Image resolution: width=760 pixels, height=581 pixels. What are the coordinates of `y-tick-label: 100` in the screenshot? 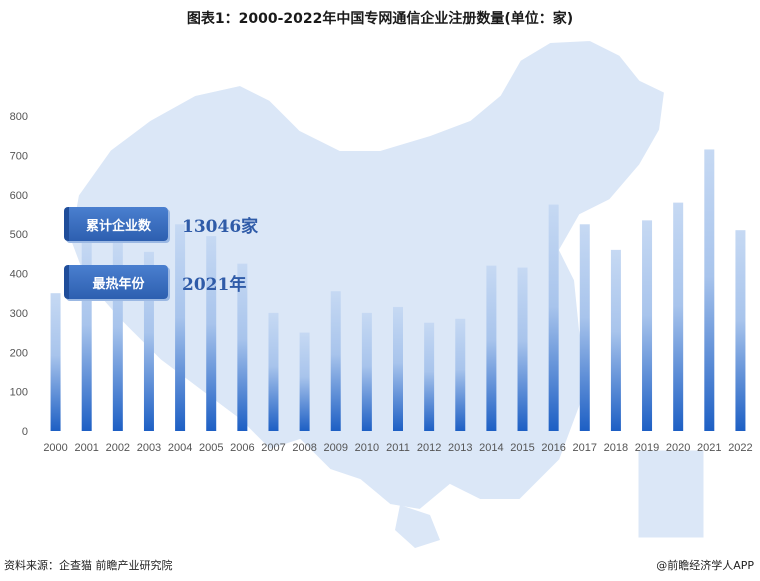 It's located at (19, 393).